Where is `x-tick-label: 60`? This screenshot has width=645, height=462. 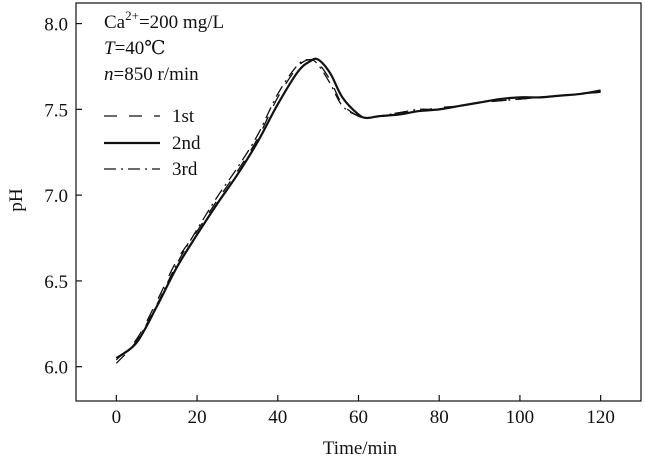
x-tick-label: 60 is located at coordinates (358, 417).